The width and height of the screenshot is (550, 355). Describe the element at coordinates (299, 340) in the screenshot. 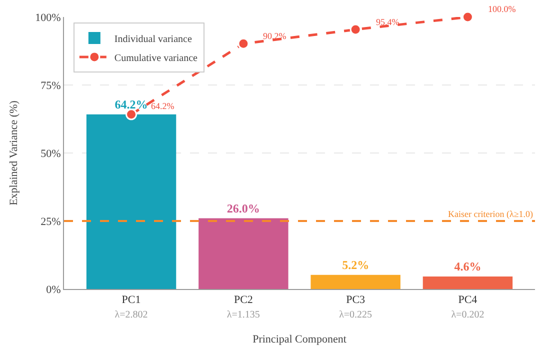

I see `x-axis-title: Principal Component` at that location.